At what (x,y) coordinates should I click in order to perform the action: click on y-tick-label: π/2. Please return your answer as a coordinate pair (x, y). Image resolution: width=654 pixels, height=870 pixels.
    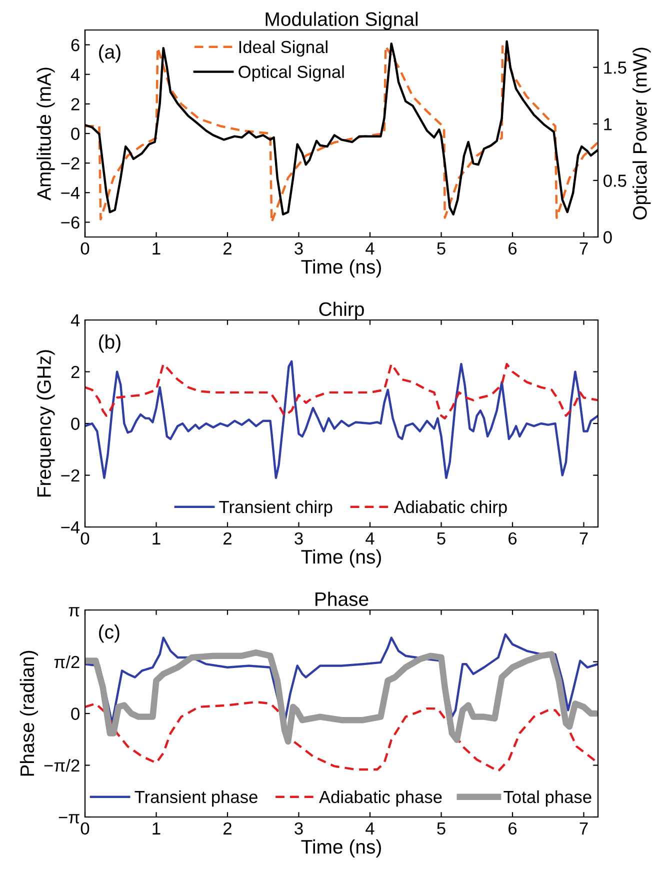
    Looking at the image, I should click on (67, 661).